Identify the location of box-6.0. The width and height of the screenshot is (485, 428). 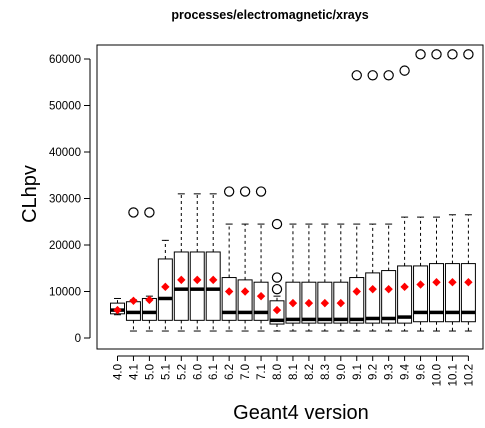
(197, 262).